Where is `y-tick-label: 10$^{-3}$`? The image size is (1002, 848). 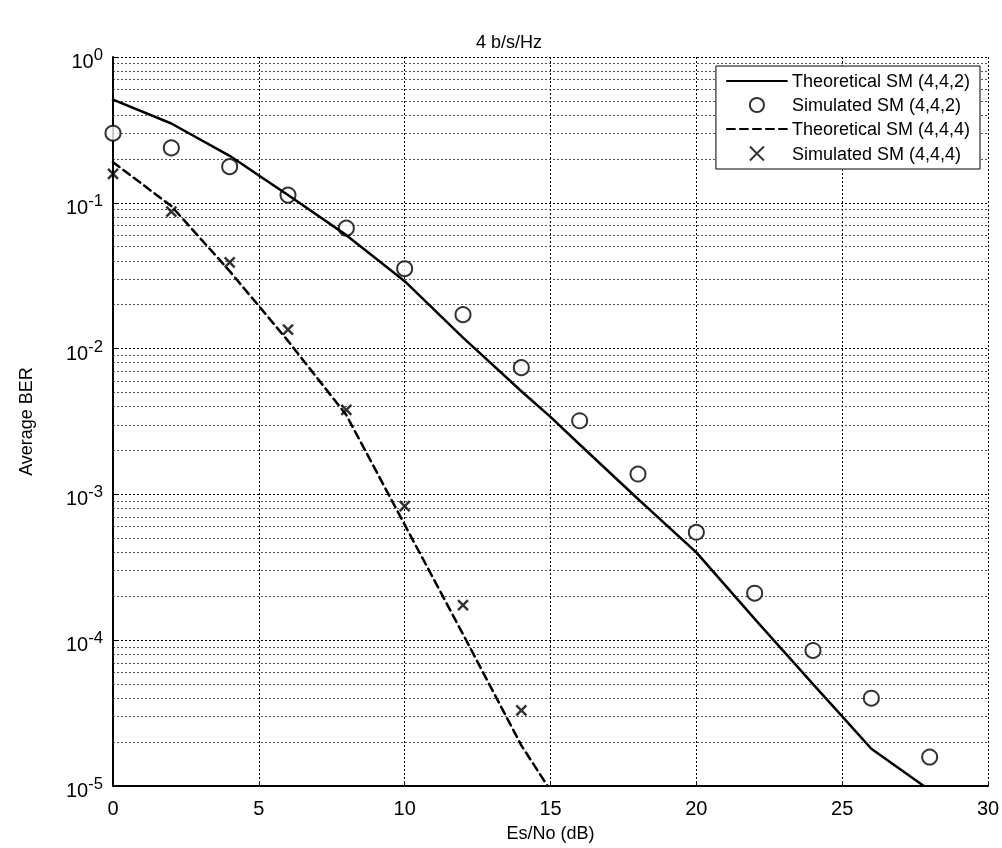
y-tick-label: 10$^{-3}$ is located at coordinates (84, 496).